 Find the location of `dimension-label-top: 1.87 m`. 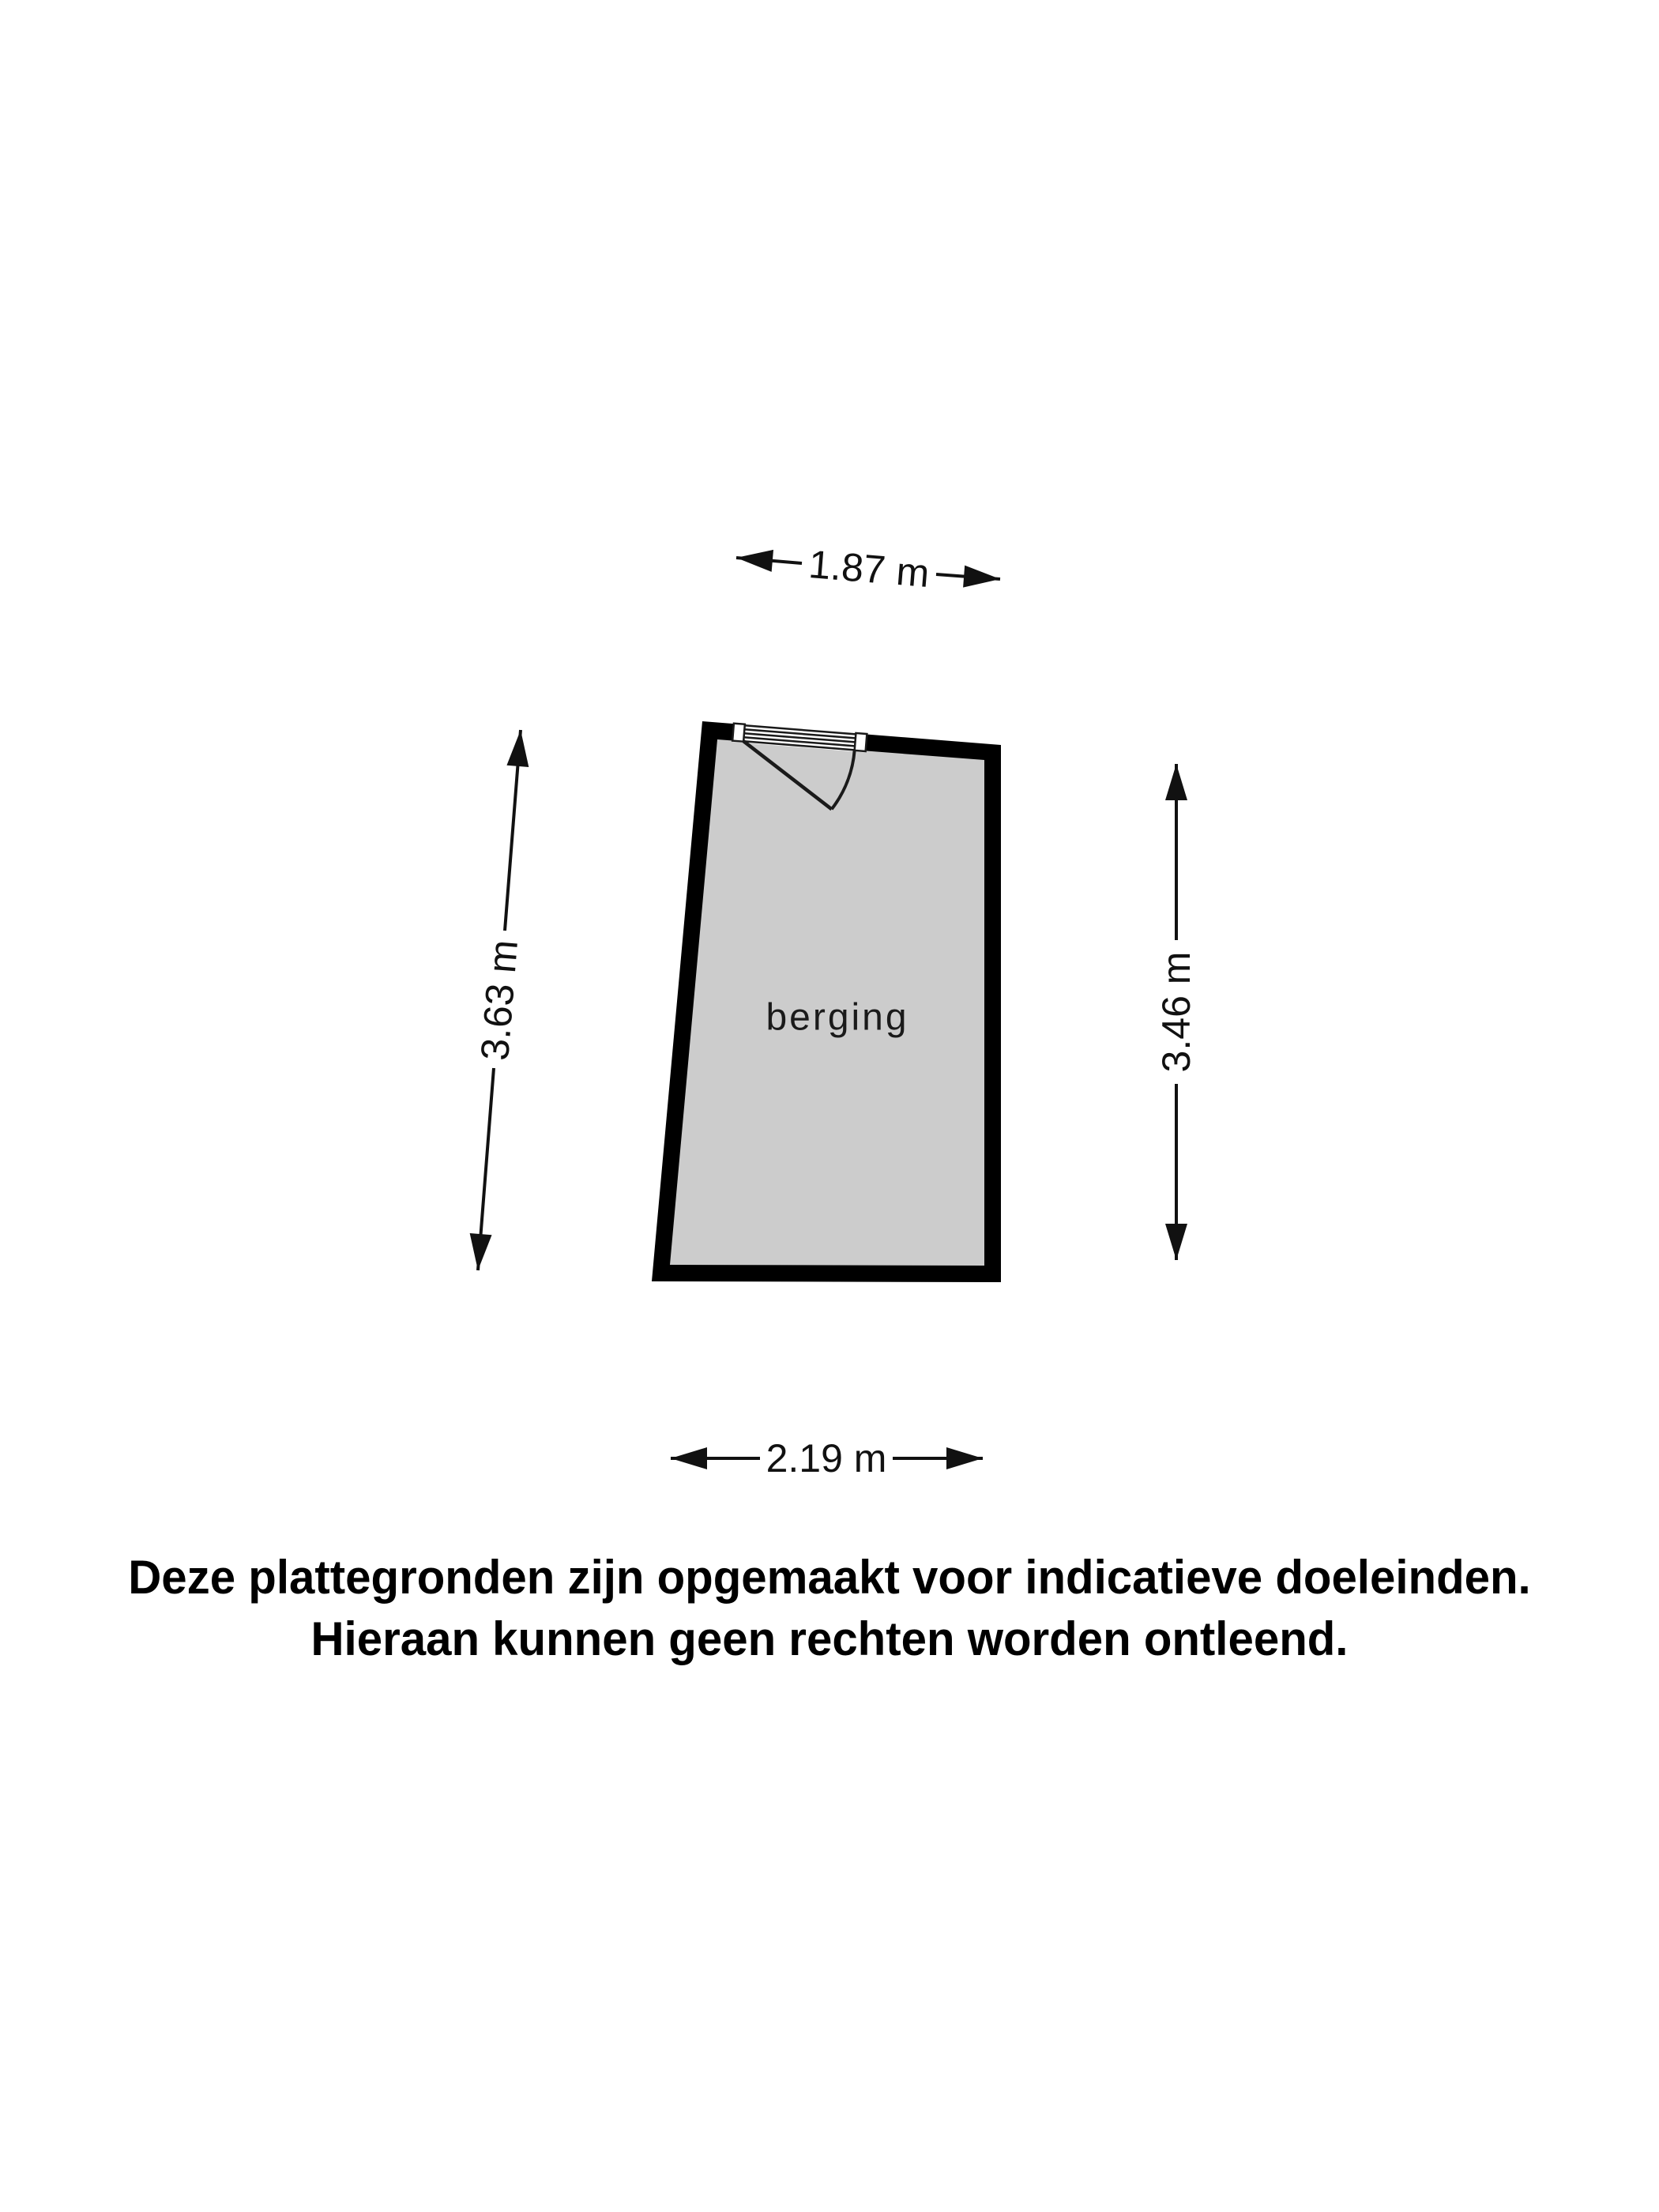

dimension-label-top: 1.87 m is located at coordinates (869, 569).